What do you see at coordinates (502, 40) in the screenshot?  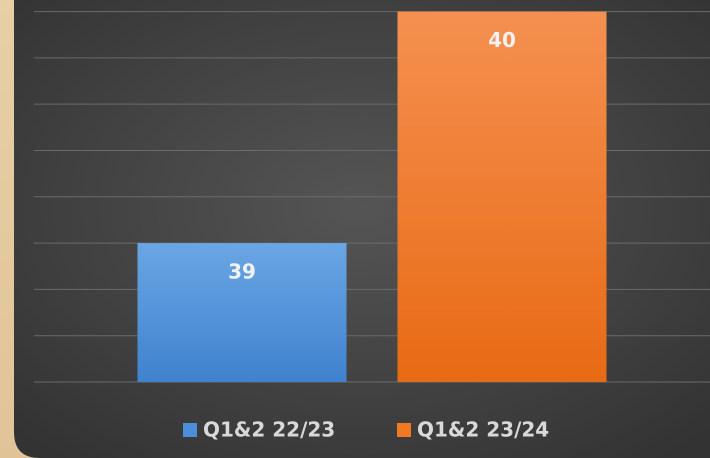 I see `value-label: 40` at bounding box center [502, 40].